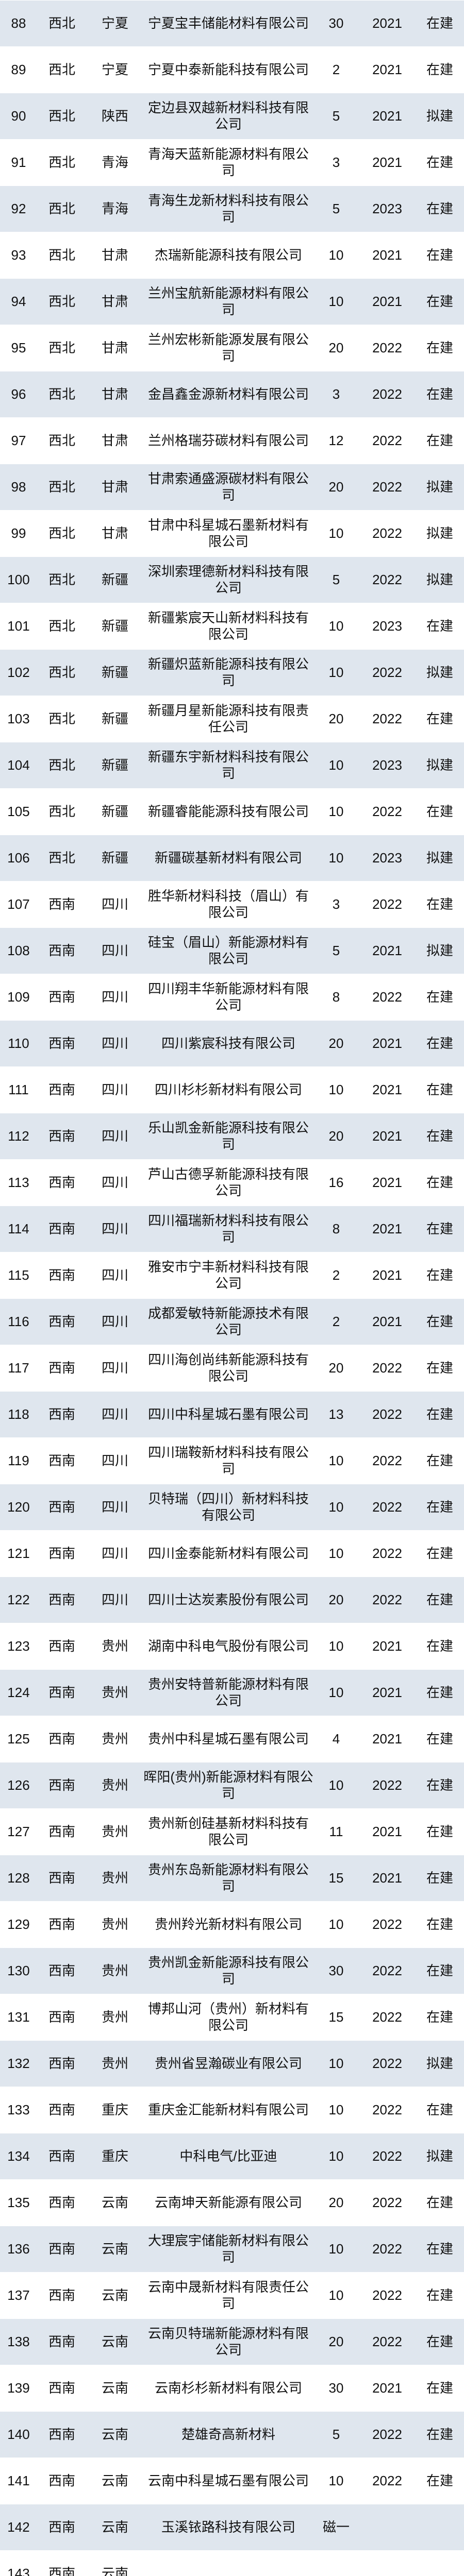 Image resolution: width=464 pixels, height=2576 pixels. Describe the element at coordinates (232, 579) in the screenshot. I see `table-row: 100 西北 新疆 深圳索理德新材料科技有限公司 5 2022 拟建` at that location.